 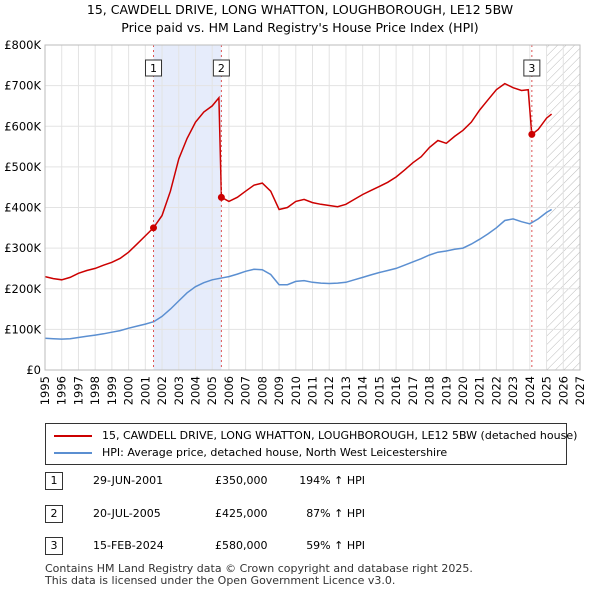 I want to click on x-tick-label: 2017, so click(x=413, y=390).